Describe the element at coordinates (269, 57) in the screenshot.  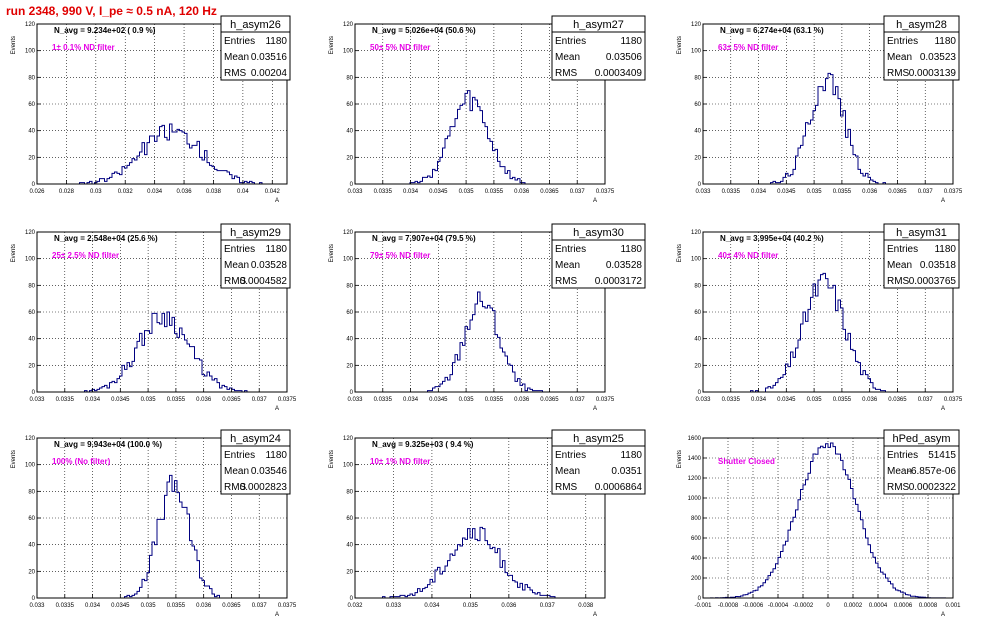
I see `stats-value: 0.03516` at that location.